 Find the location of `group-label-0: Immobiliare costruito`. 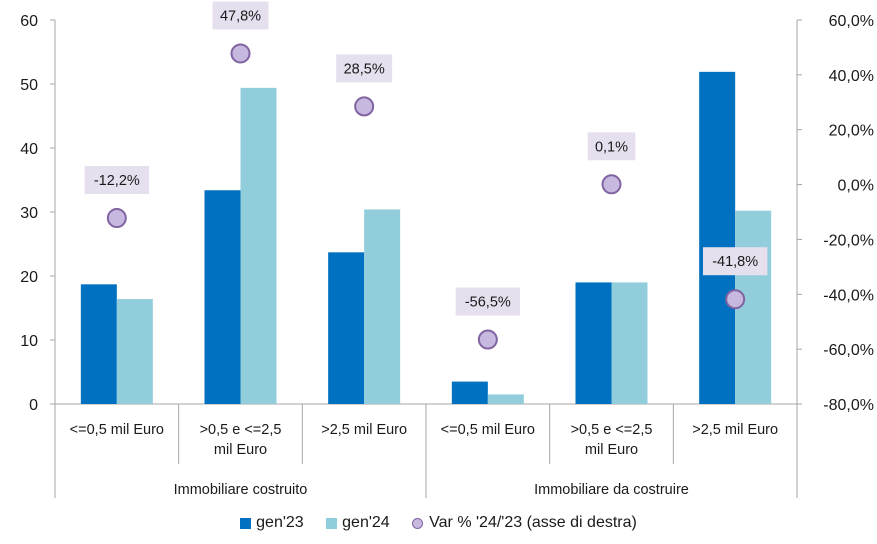

group-label-0: Immobiliare costruito is located at coordinates (241, 490).